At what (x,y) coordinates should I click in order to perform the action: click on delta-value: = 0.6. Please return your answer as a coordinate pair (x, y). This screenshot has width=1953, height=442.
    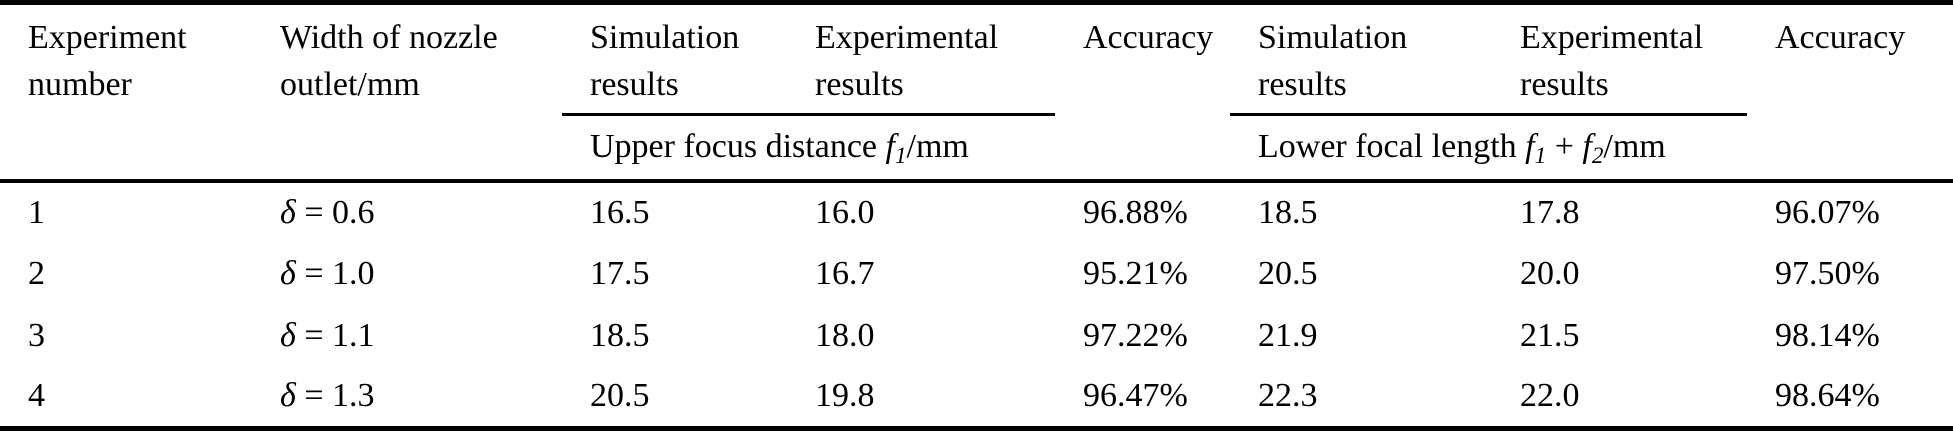
    Looking at the image, I should click on (339, 212).